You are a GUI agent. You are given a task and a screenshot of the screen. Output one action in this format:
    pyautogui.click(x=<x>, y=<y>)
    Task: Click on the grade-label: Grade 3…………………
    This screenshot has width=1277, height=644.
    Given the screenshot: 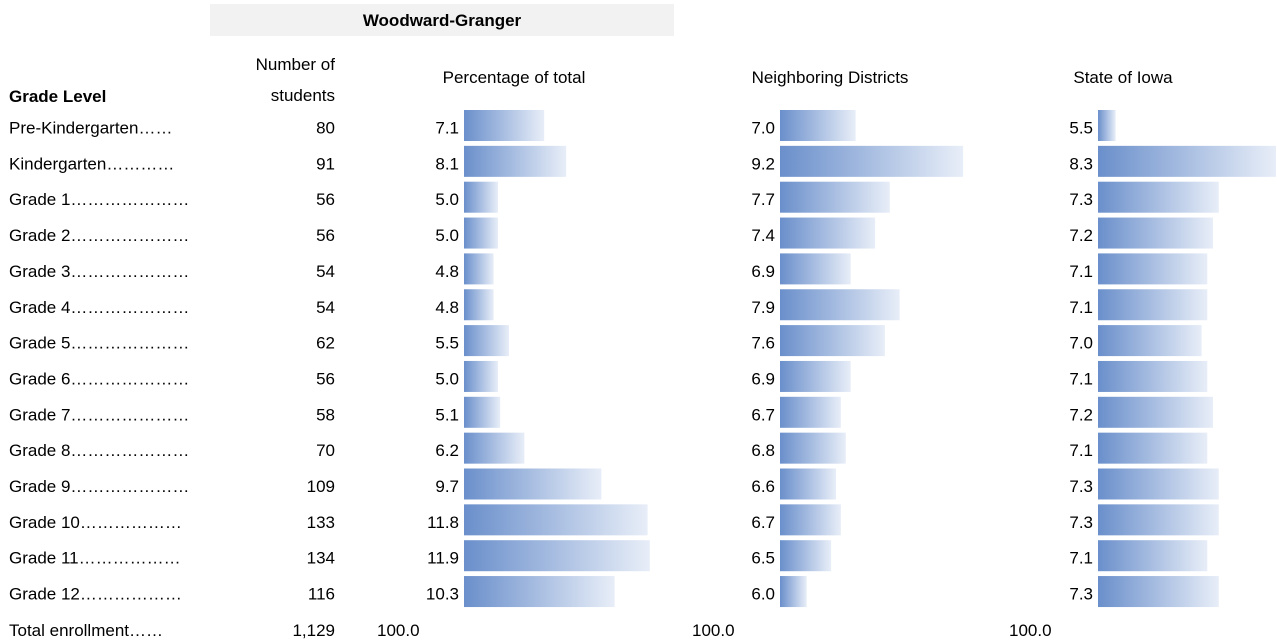 What is the action you would take?
    pyautogui.click(x=99, y=271)
    